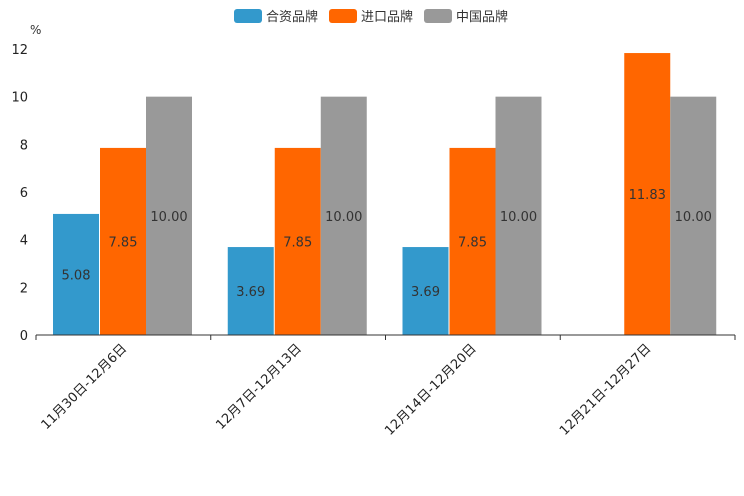 This screenshot has height=496, width=744. I want to click on bar-value-label: 11.83, so click(647, 195).